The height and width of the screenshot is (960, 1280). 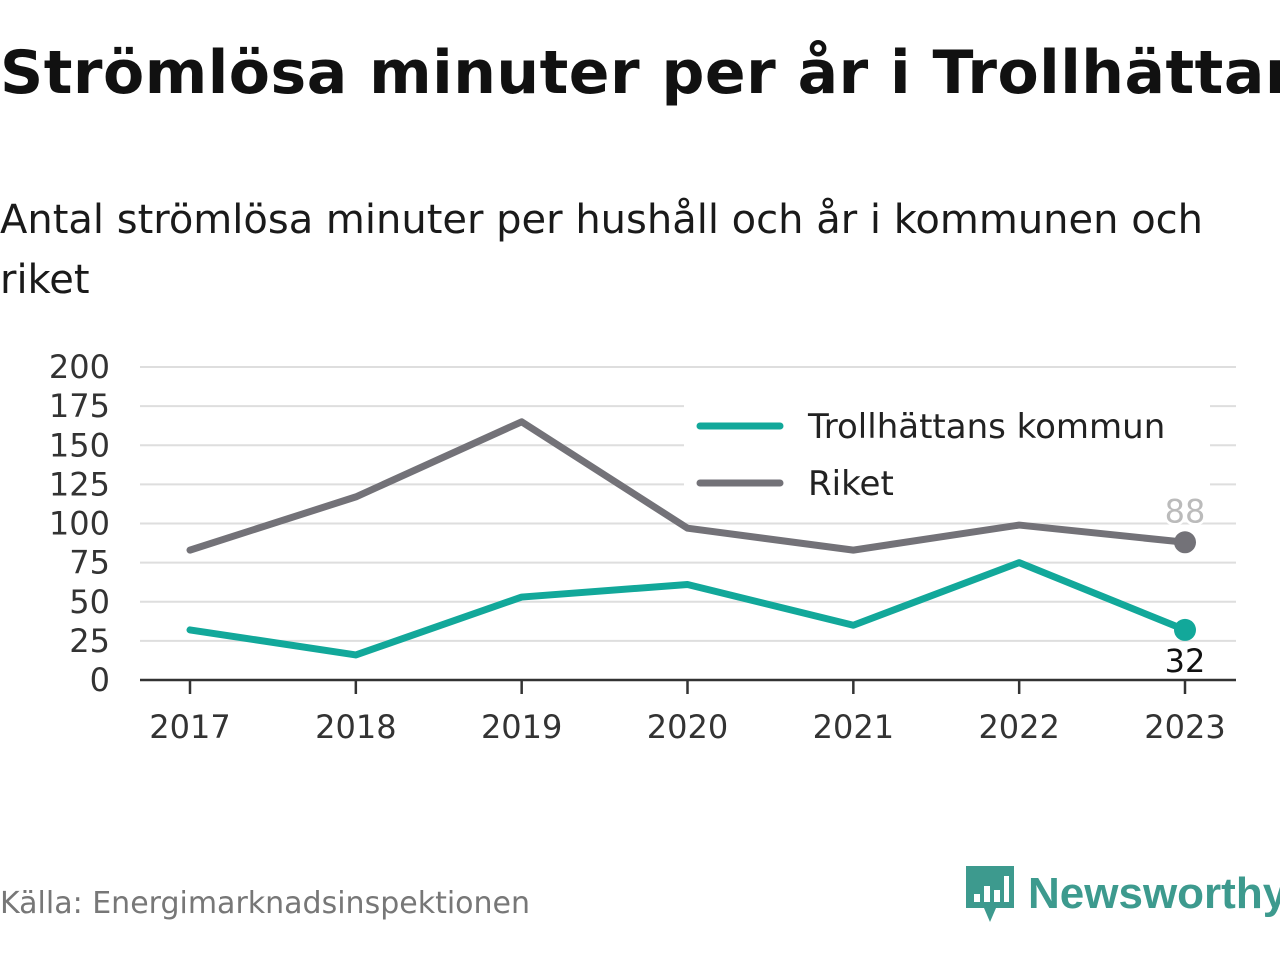 What do you see at coordinates (79, 524) in the screenshot?
I see `y-tick-label: 100` at bounding box center [79, 524].